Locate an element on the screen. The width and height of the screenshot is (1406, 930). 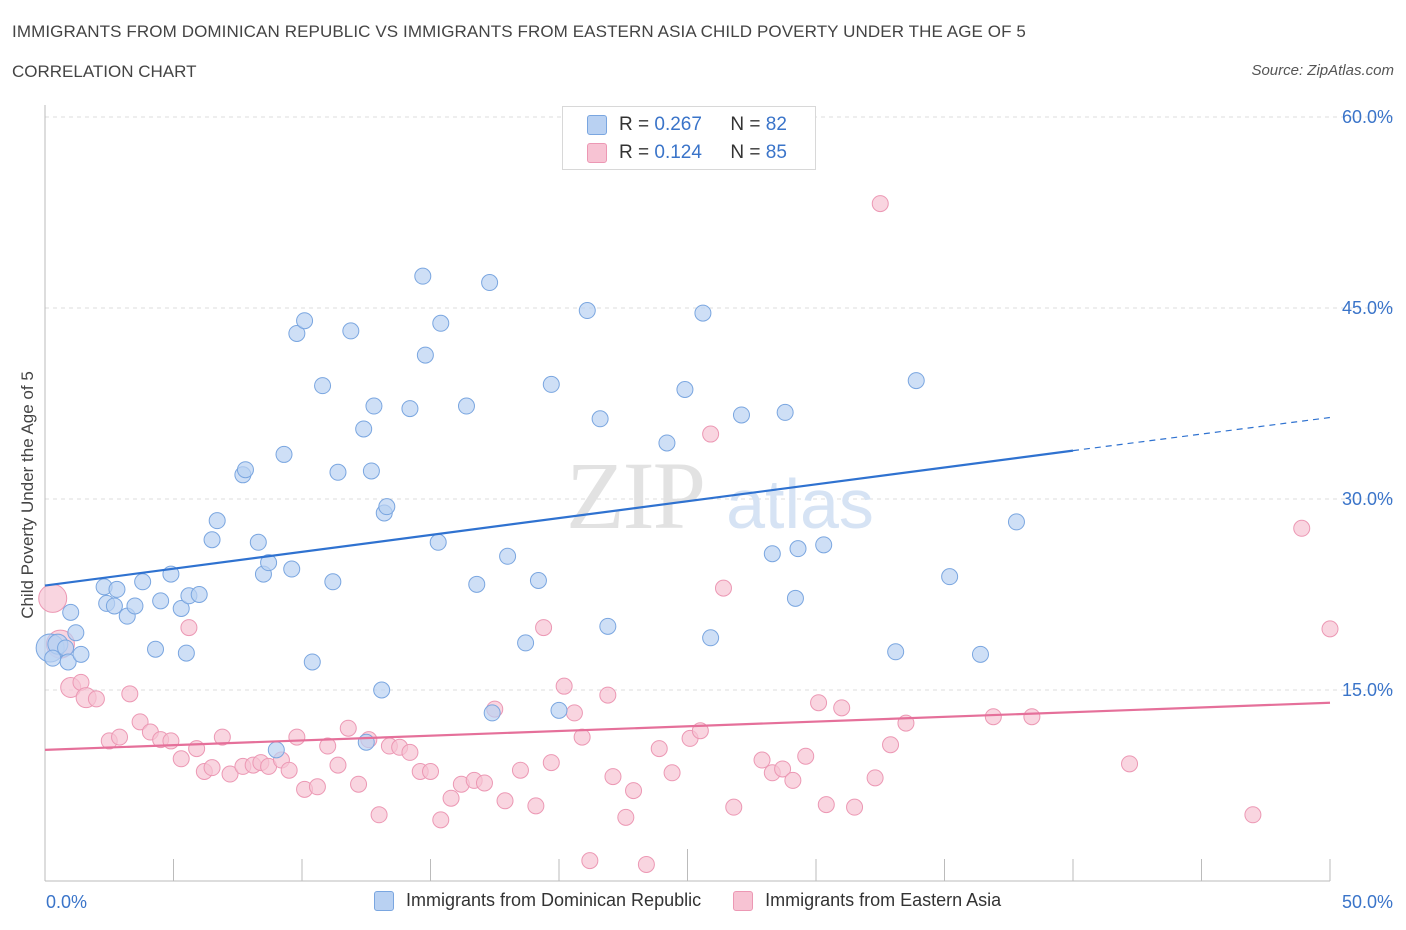
trend-line-dominican is located at coordinates (559, 518).